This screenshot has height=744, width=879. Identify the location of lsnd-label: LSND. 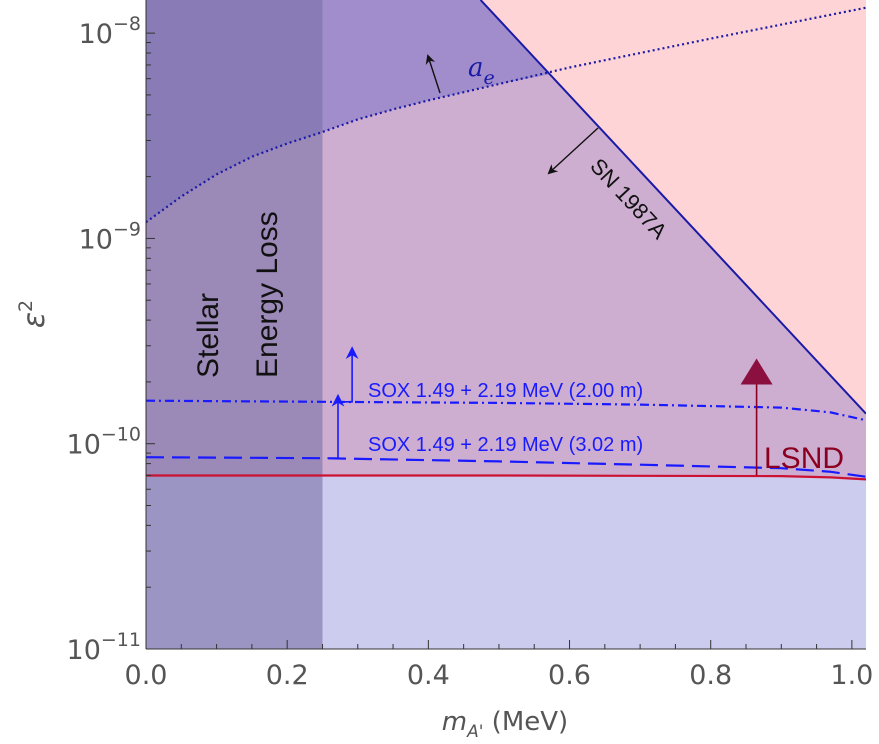
(804, 458).